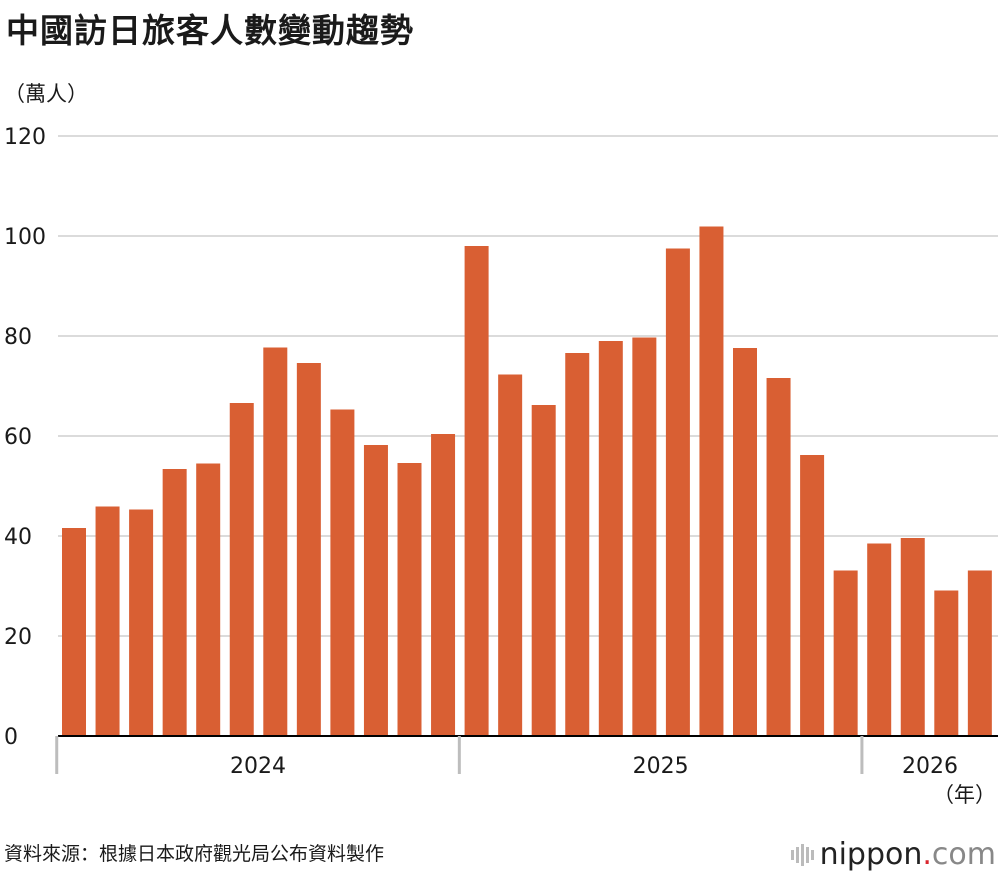  What do you see at coordinates (930, 766) in the screenshot?
I see `year-label: 2026` at bounding box center [930, 766].